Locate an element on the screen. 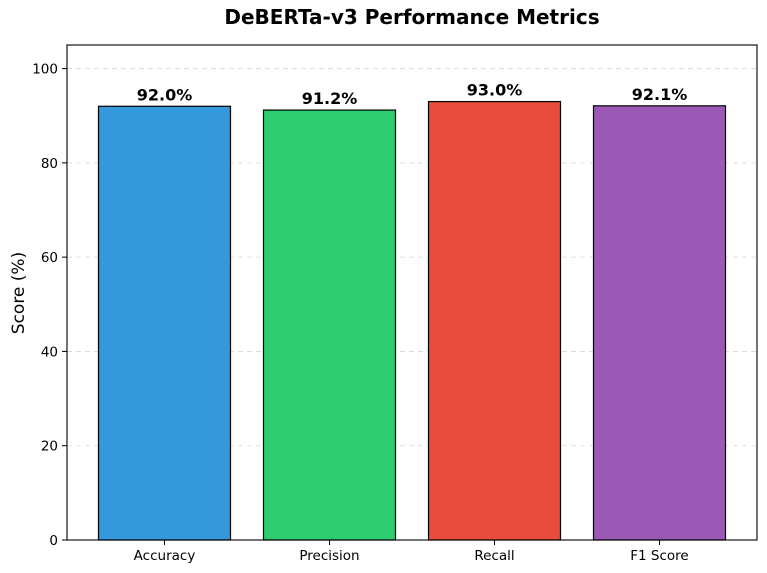  y-tick-label: 0 is located at coordinates (53, 541).